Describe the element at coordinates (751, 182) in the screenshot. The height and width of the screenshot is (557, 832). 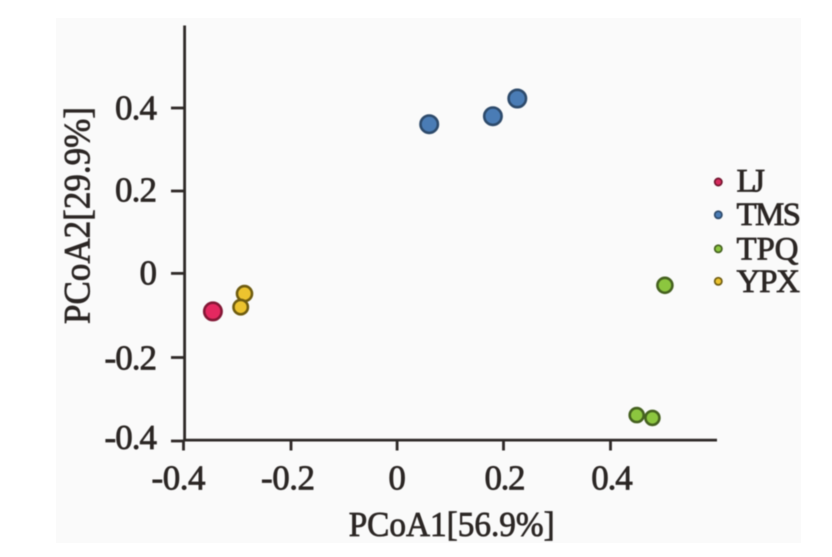
I see `svg-text: LJ` at that location.